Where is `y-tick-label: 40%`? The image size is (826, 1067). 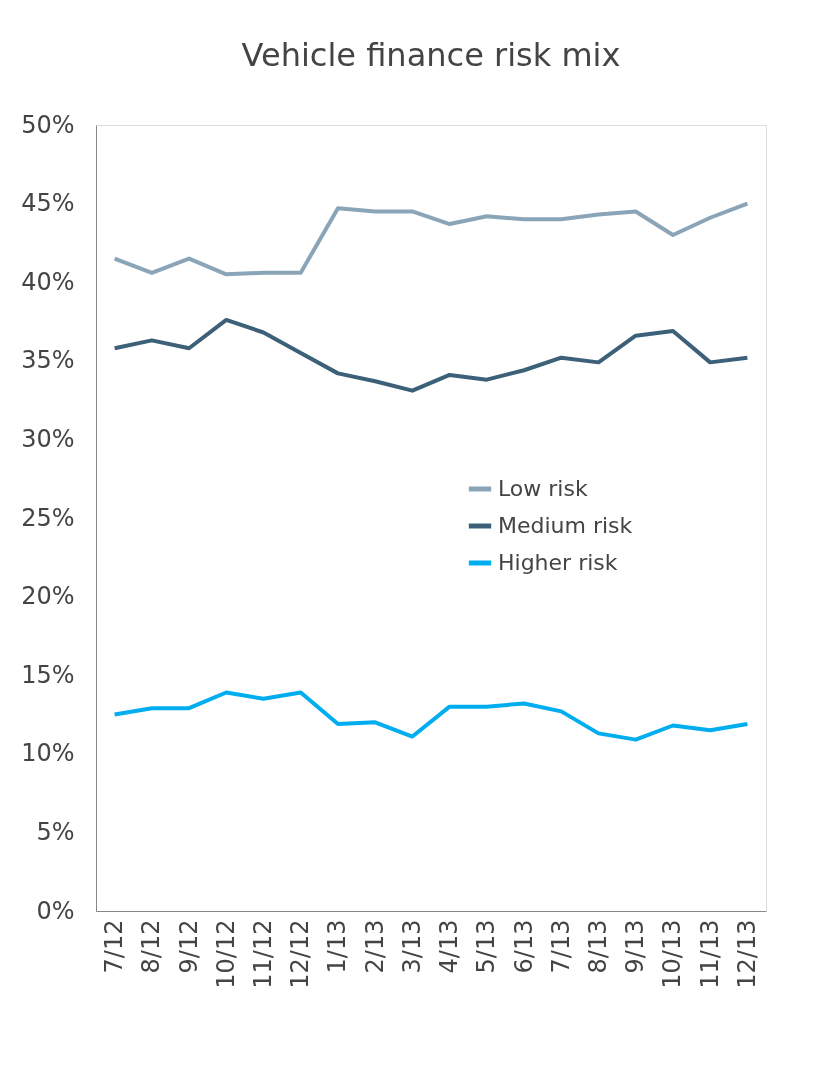
y-tick-label: 40% is located at coordinates (48, 281).